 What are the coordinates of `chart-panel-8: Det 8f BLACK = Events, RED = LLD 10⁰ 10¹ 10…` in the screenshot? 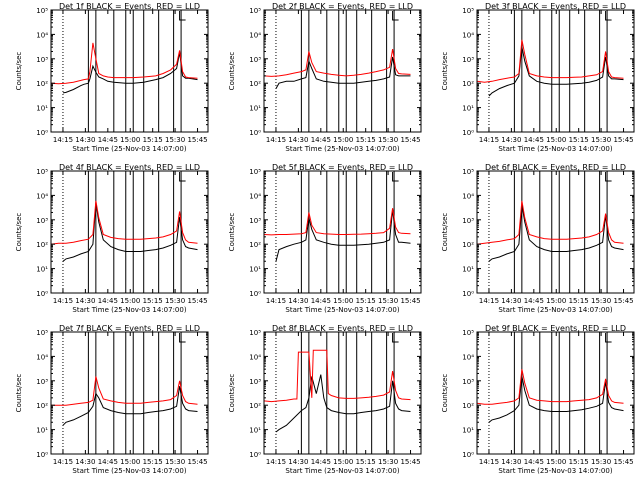 It's located at (325, 399).